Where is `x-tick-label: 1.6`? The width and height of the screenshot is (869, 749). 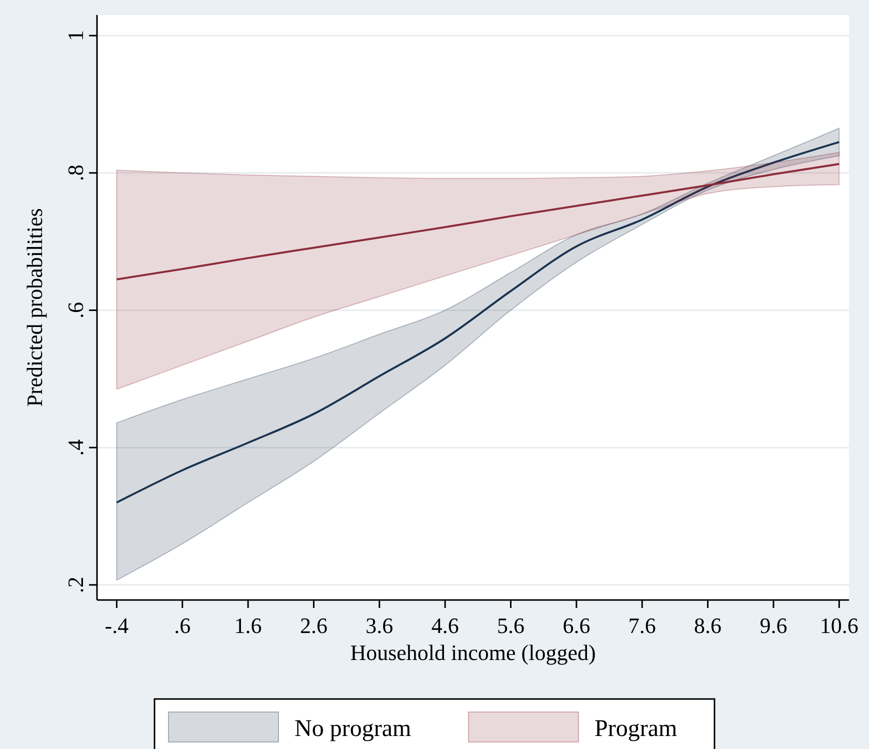
x-tick-label: 1.6 is located at coordinates (248, 625).